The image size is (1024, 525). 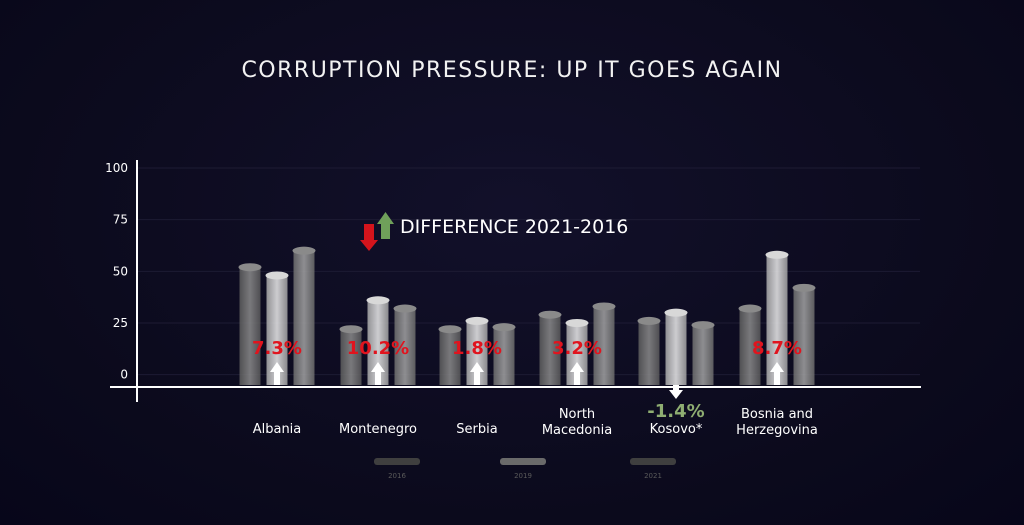 What do you see at coordinates (675, 411) in the screenshot?
I see `difference-value: -1.4%` at bounding box center [675, 411].